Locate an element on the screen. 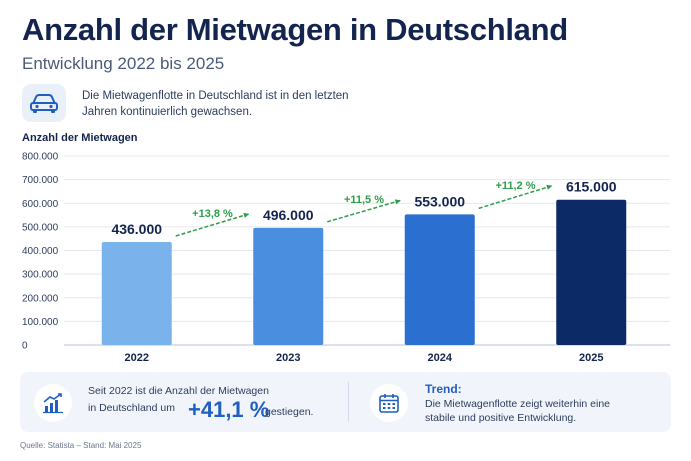 The width and height of the screenshot is (691, 461). growth-label: +11,5 % is located at coordinates (364, 200).